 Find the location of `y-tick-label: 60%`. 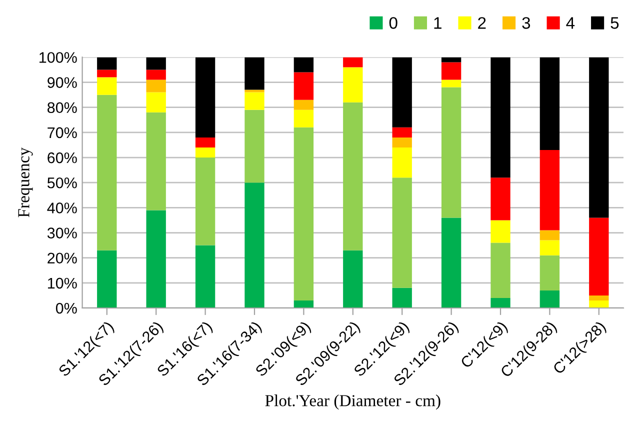

y-tick-label: 60% is located at coordinates (62, 158).